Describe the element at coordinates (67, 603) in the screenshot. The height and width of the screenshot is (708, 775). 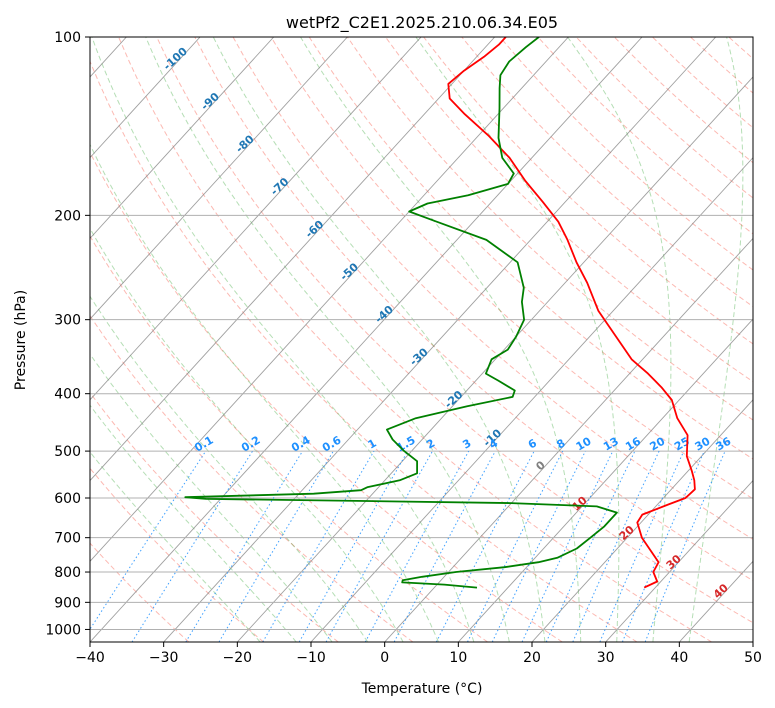
I see `y-tick-label: 900` at that location.